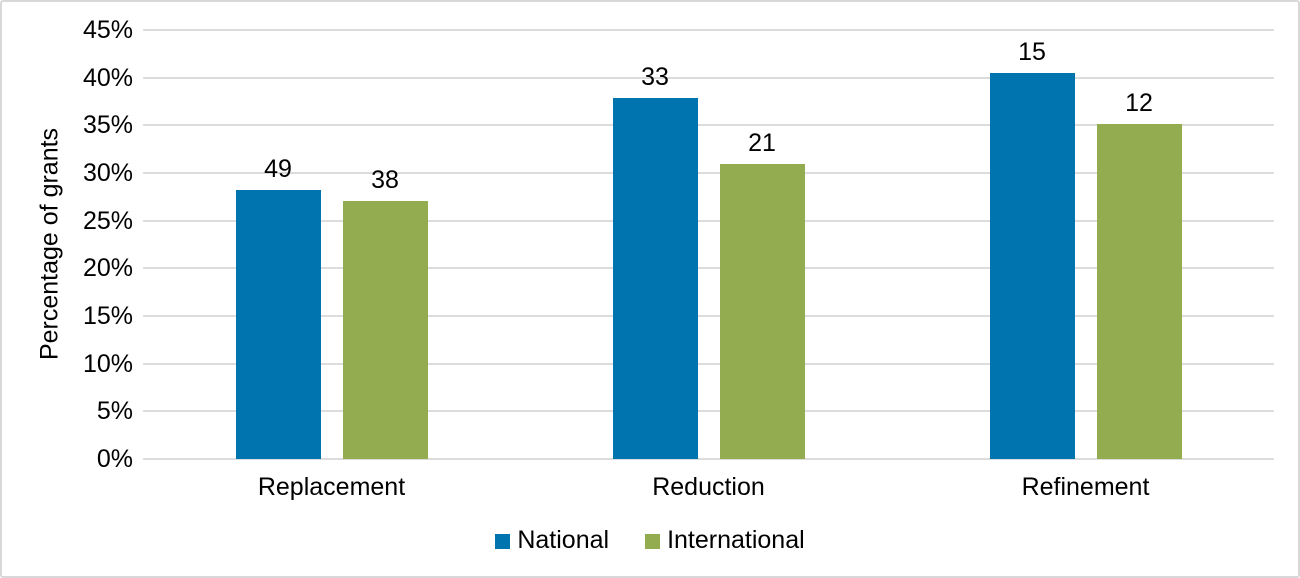 This screenshot has width=1300, height=578. I want to click on bar-data-label: 21, so click(762, 143).